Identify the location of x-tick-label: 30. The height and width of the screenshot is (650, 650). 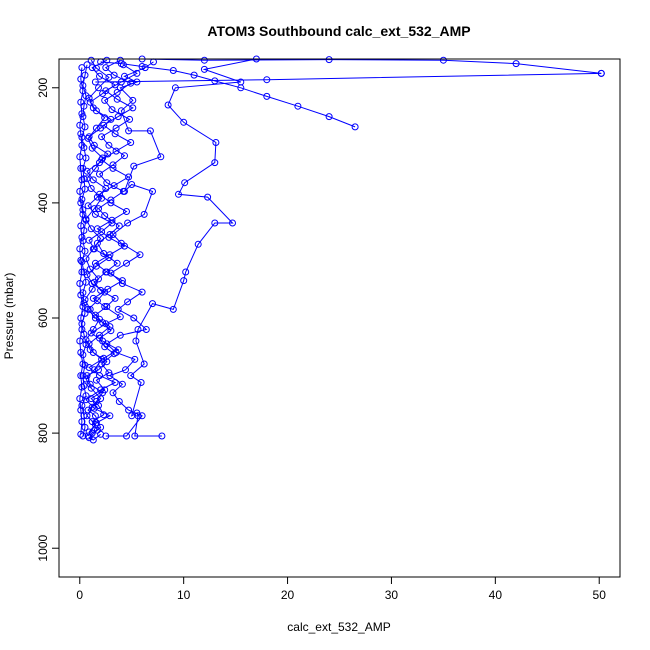
(392, 595).